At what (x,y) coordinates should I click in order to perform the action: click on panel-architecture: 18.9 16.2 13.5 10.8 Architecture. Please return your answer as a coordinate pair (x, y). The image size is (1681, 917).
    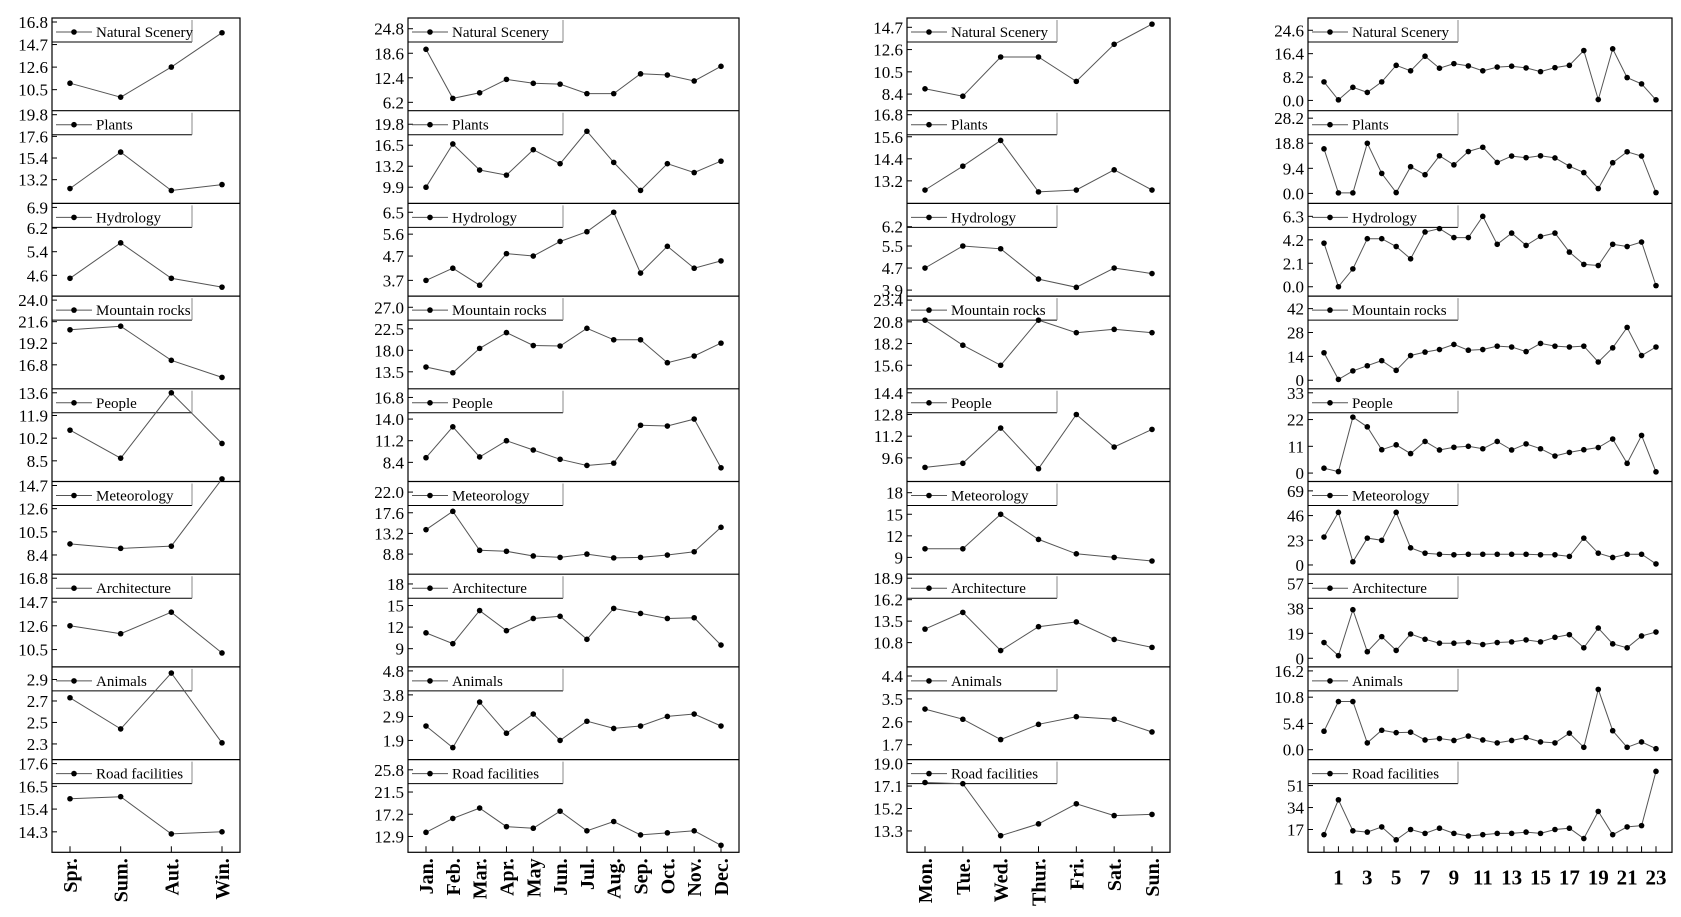
    Looking at the image, I should click on (1021, 618).